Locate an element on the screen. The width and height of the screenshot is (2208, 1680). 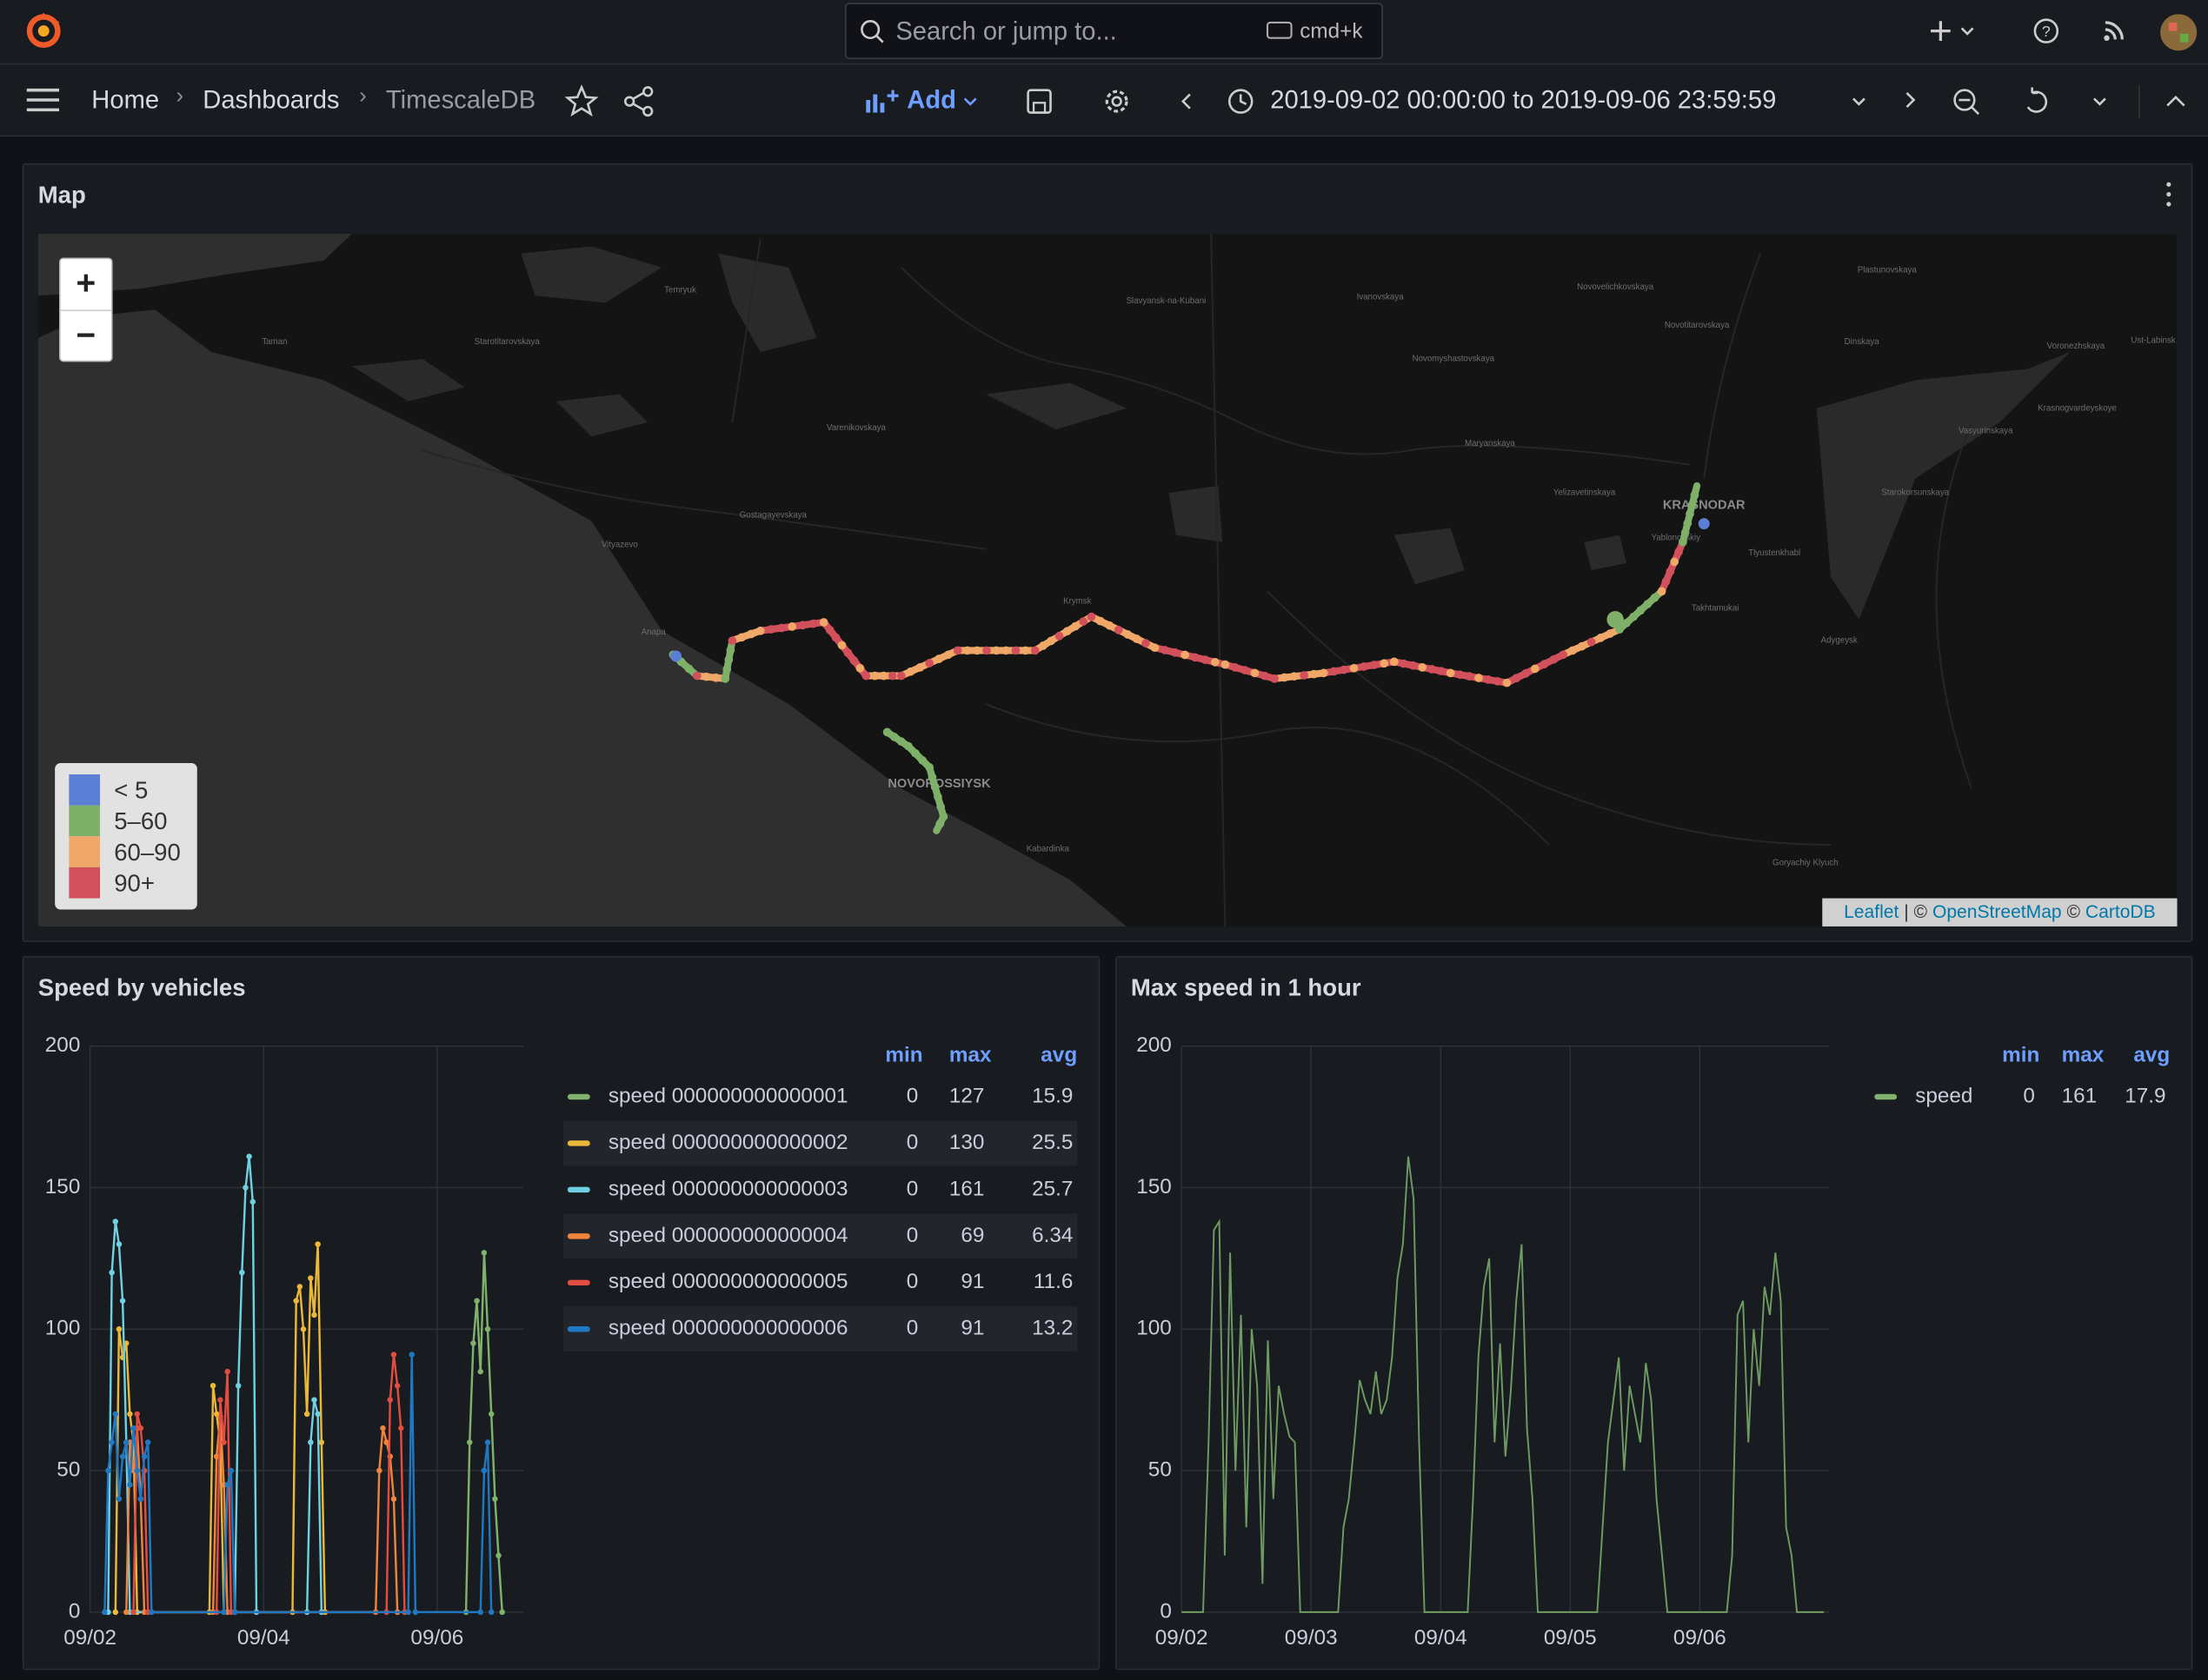
add-button: Add is located at coordinates (931, 100).